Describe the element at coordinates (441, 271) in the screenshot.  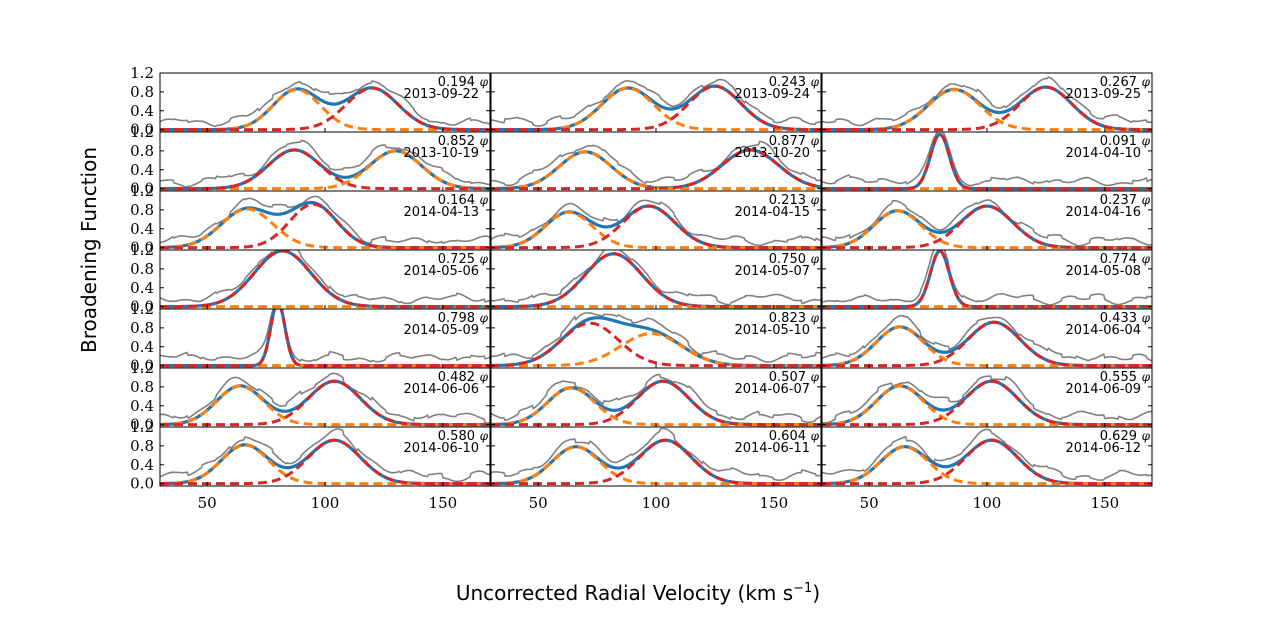
I see `date-label: 2014-05-06` at that location.